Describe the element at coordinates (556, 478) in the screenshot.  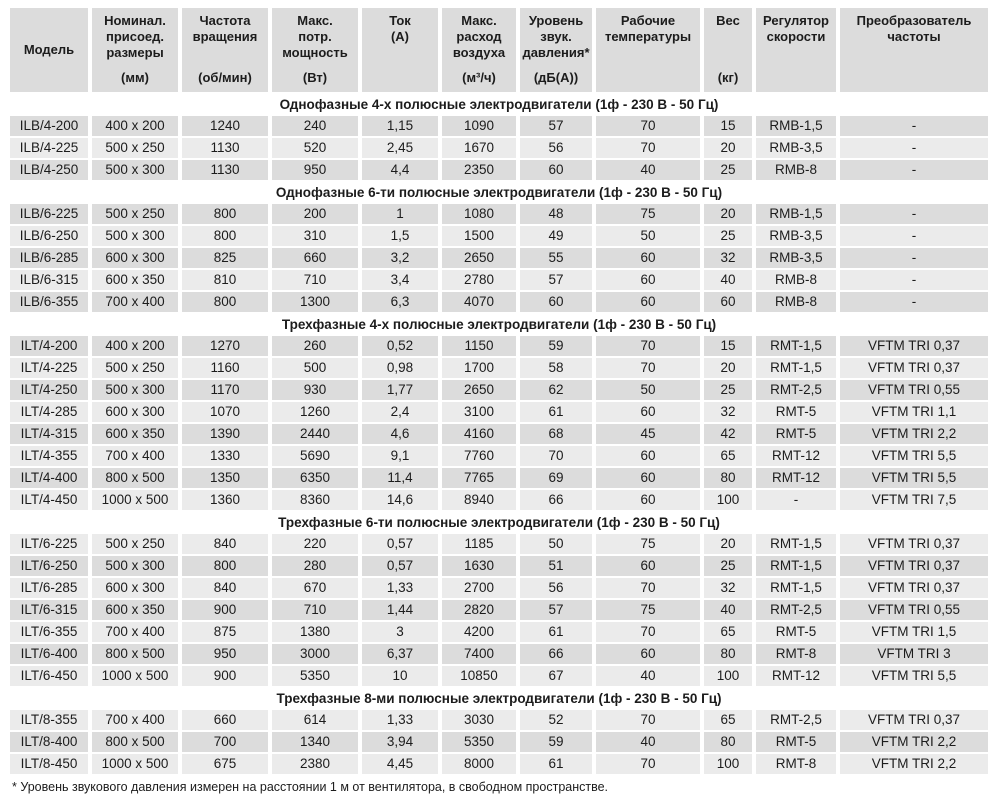
I see `table-cell: 69` at that location.